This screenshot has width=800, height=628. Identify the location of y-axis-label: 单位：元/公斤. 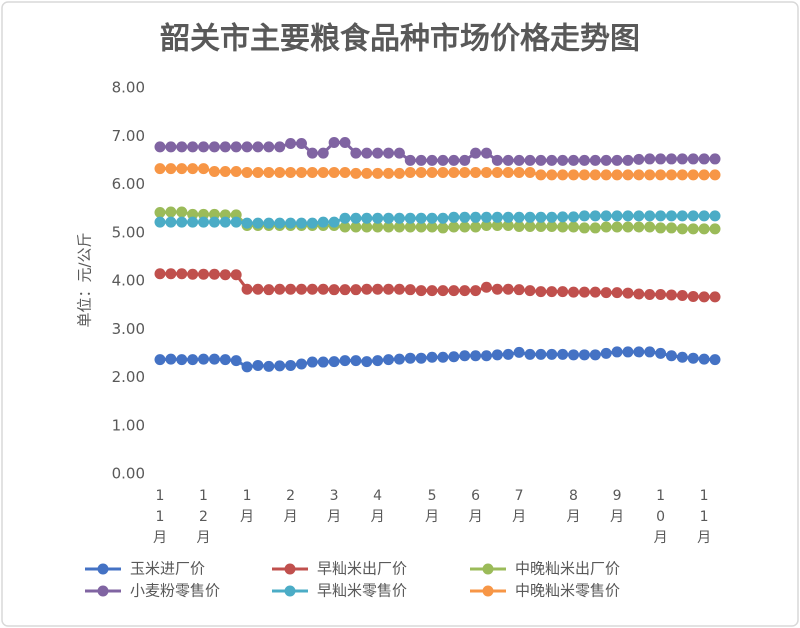
(85, 279).